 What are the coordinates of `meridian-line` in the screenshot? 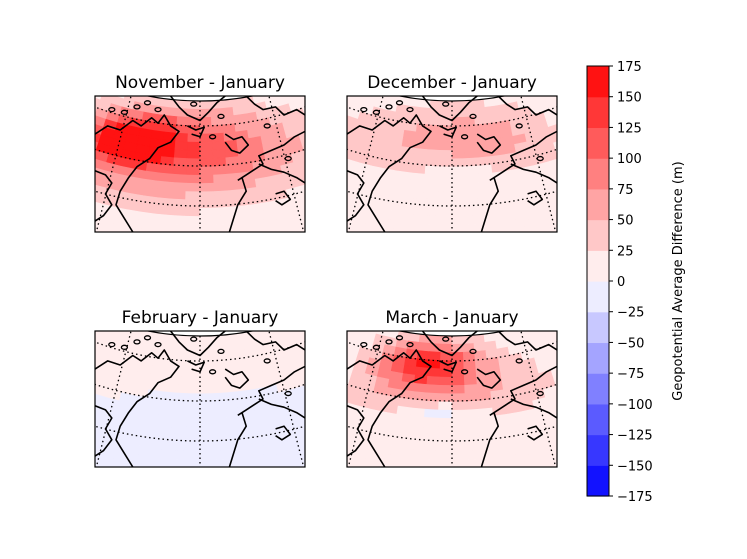 It's located at (365, 399).